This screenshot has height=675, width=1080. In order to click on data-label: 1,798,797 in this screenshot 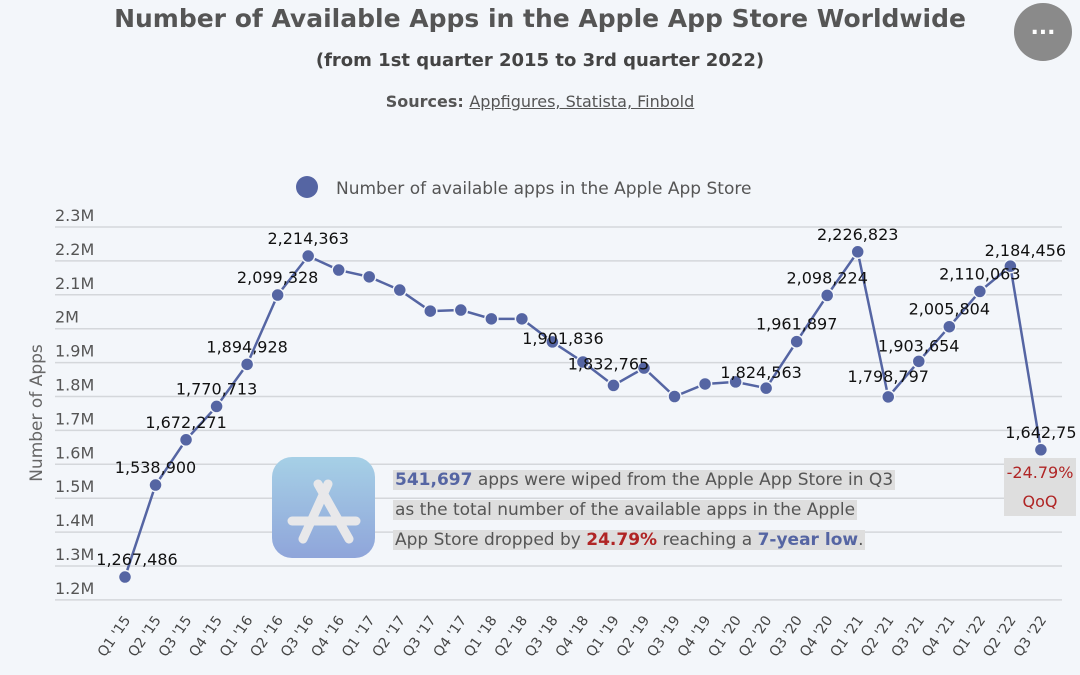, I will do `click(888, 376)`.